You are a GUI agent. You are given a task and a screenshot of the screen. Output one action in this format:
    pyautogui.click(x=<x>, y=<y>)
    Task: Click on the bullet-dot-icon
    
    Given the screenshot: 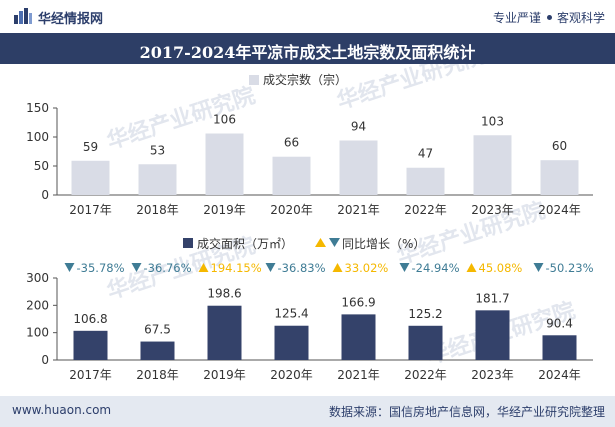 What is the action you would take?
    pyautogui.click(x=549, y=17)
    